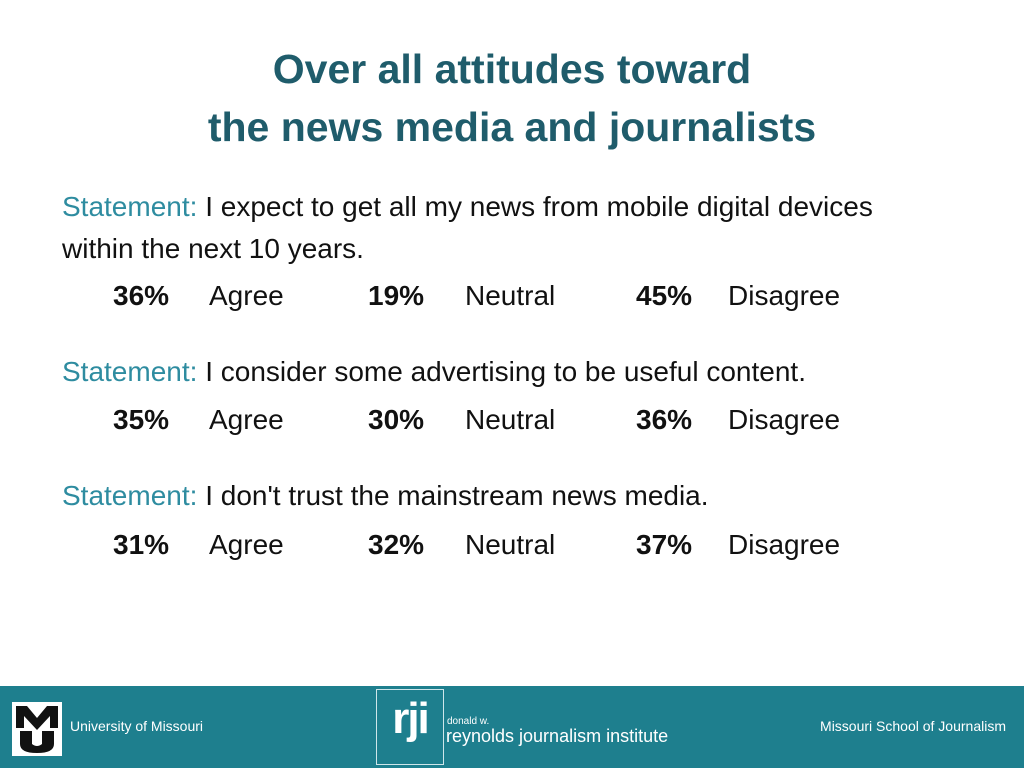  Describe the element at coordinates (396, 295) in the screenshot. I see `neutral-percent: 19%` at that location.